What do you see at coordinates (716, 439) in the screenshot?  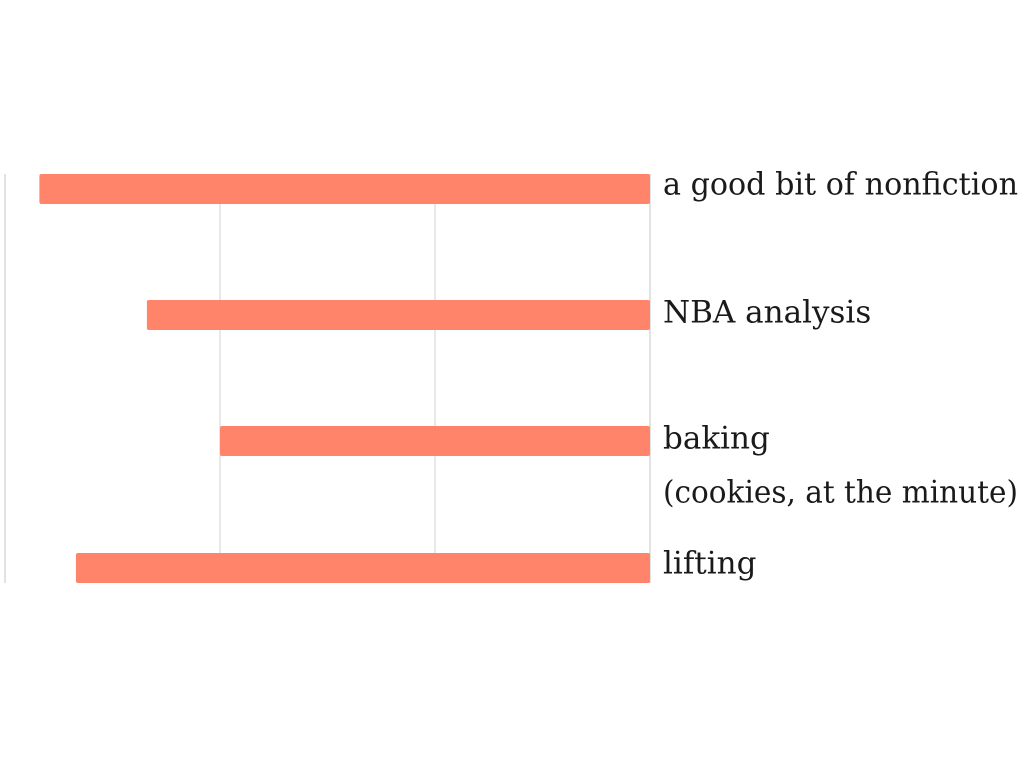 I see `category-label: baking` at bounding box center [716, 439].